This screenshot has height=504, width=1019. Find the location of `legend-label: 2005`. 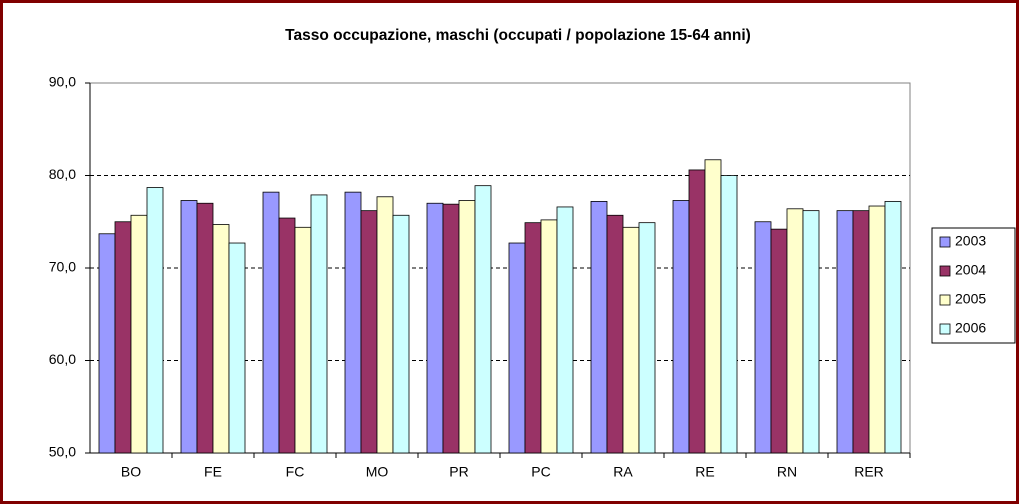

legend-label: 2005 is located at coordinates (970, 299).